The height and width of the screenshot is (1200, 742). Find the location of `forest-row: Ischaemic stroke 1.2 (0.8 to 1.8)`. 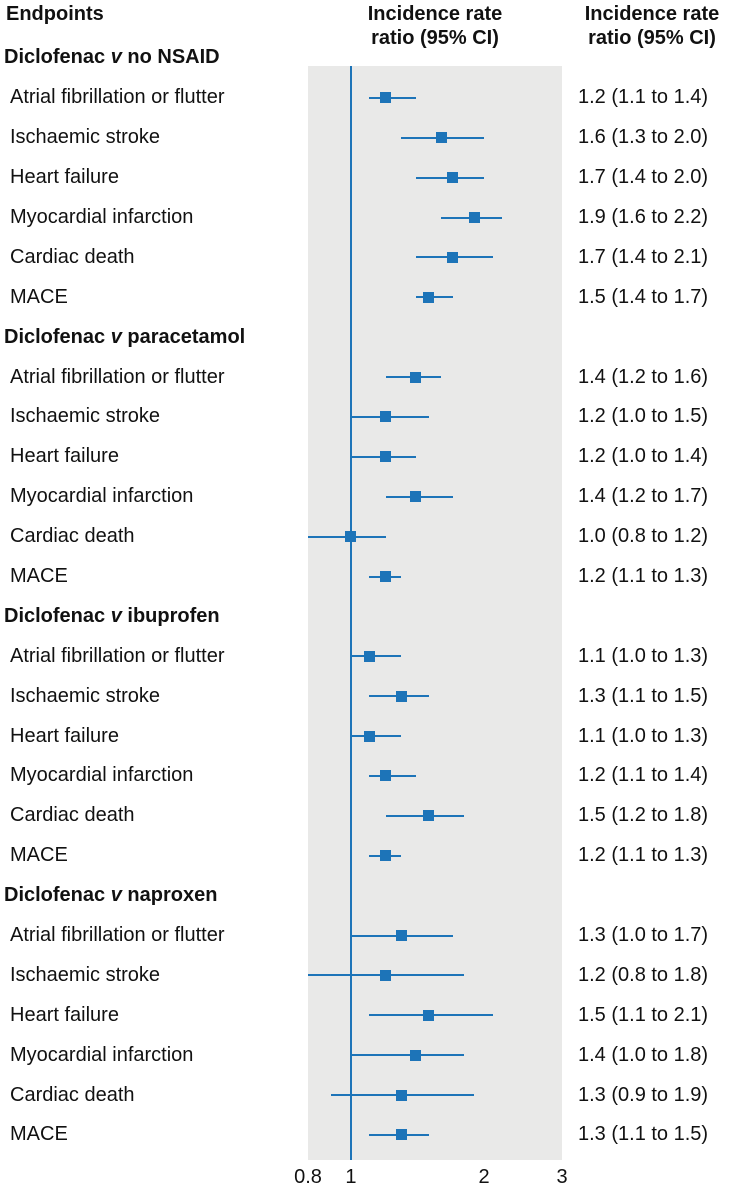

forest-row: Ischaemic stroke 1.2 (0.8 to 1.8) is located at coordinates (371, 975).